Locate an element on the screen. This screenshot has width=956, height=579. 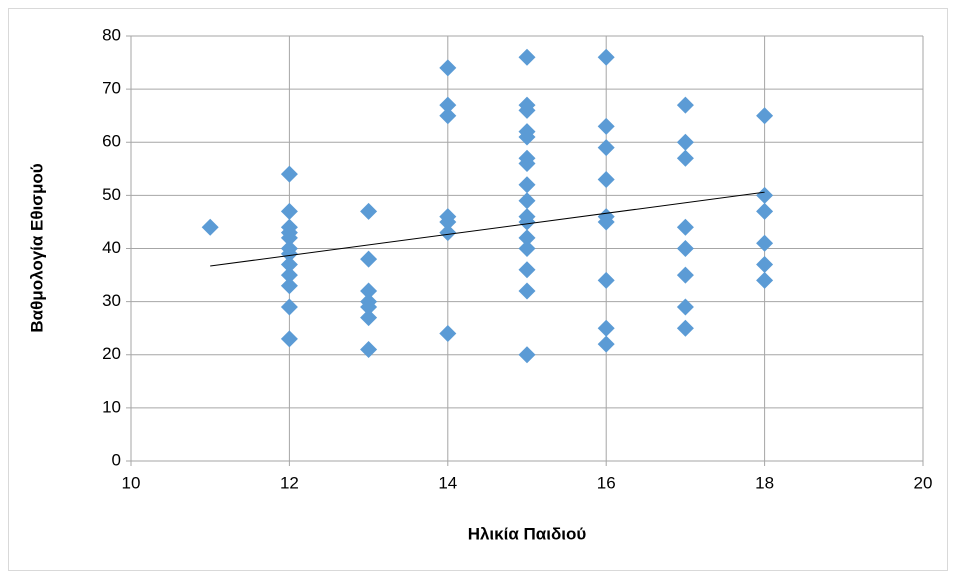
x-tick-label: 16 is located at coordinates (606, 482).